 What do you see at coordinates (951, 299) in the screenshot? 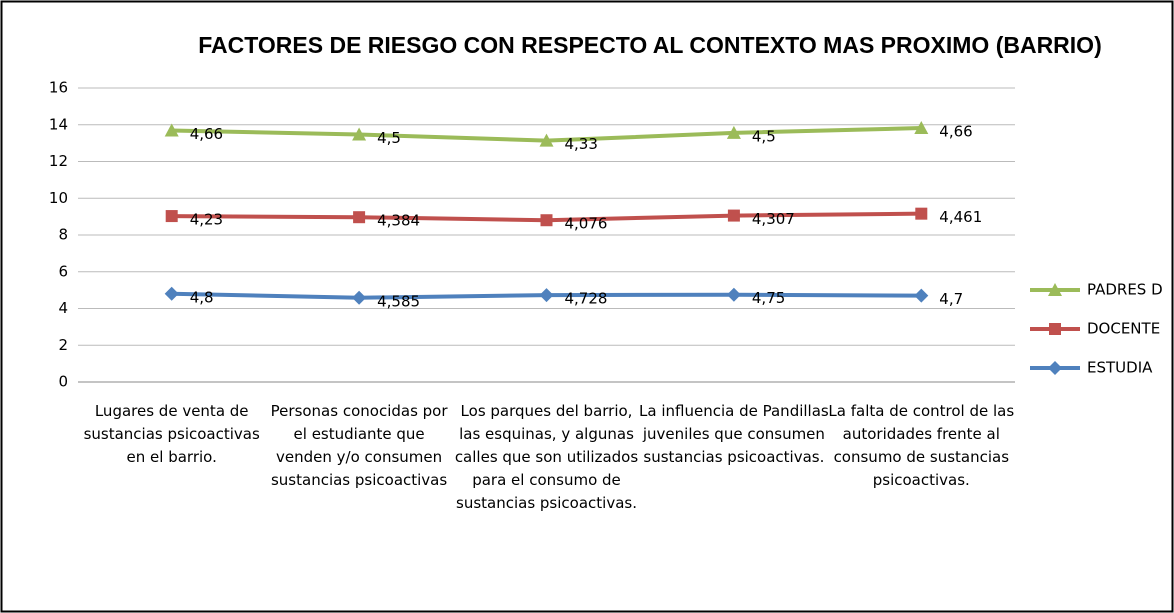
I see `data-label: 4,7` at bounding box center [951, 299].